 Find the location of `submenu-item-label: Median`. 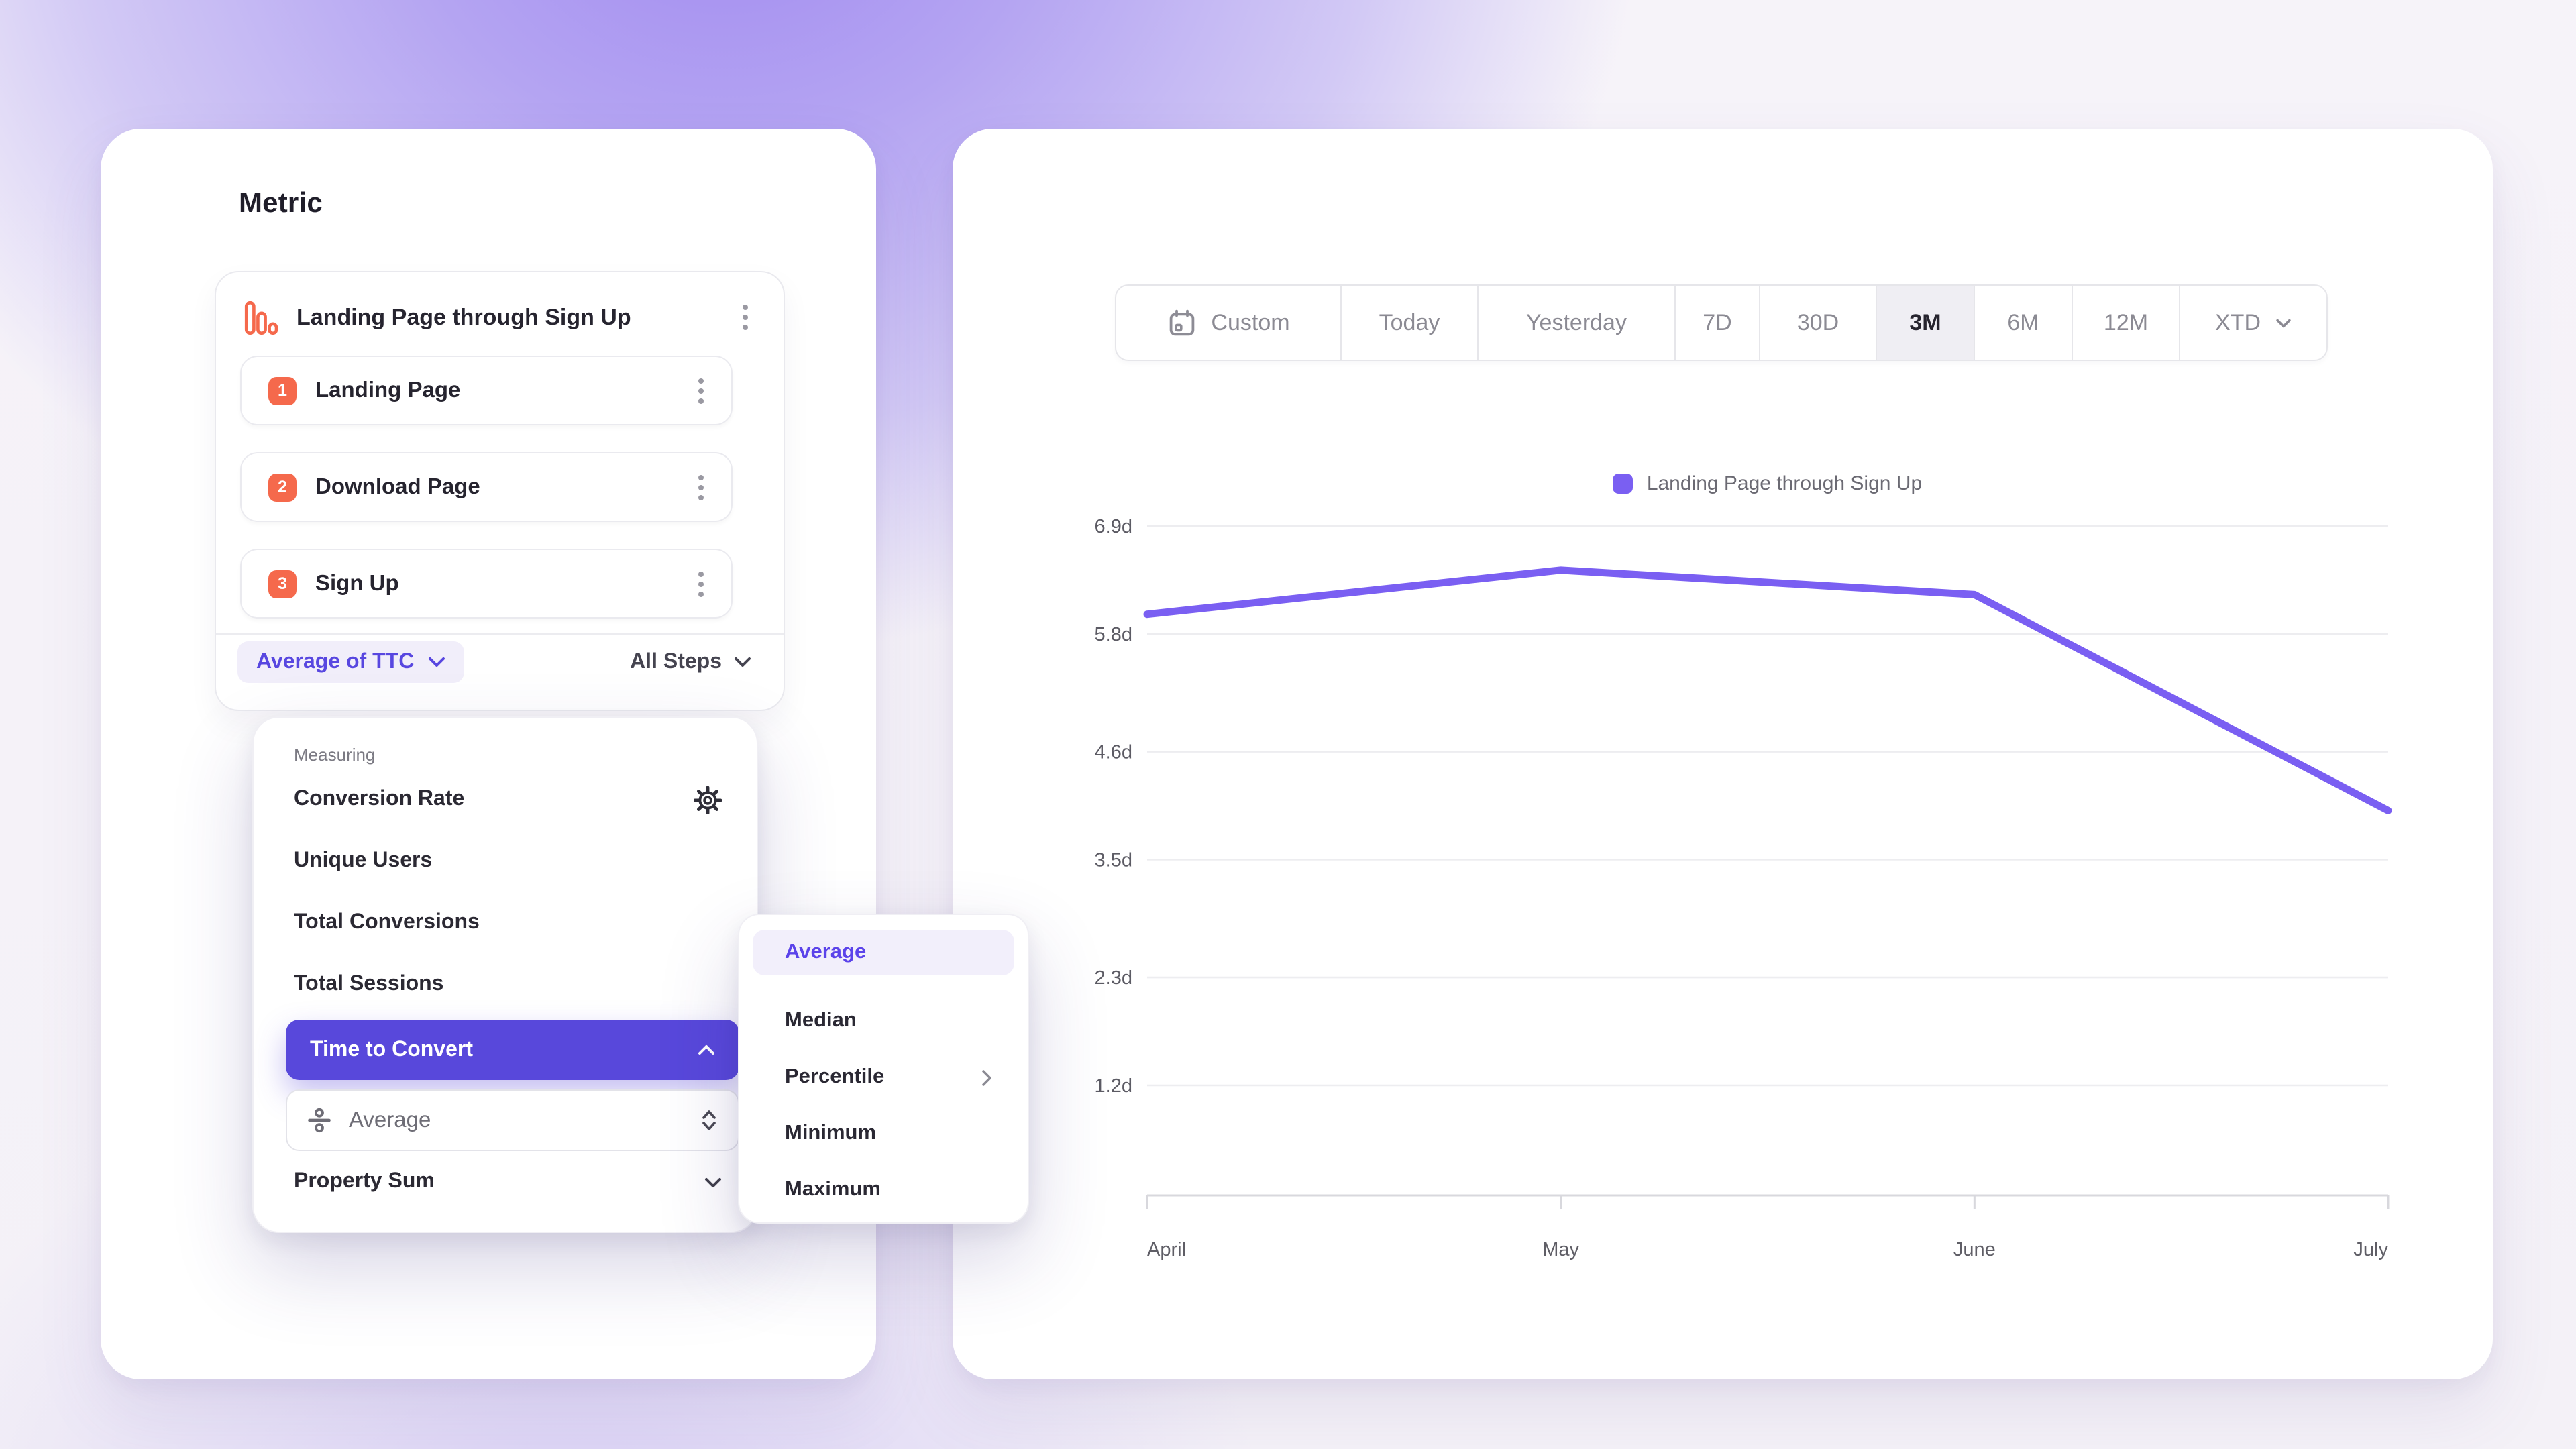

submenu-item-label: Median is located at coordinates (821, 1020).